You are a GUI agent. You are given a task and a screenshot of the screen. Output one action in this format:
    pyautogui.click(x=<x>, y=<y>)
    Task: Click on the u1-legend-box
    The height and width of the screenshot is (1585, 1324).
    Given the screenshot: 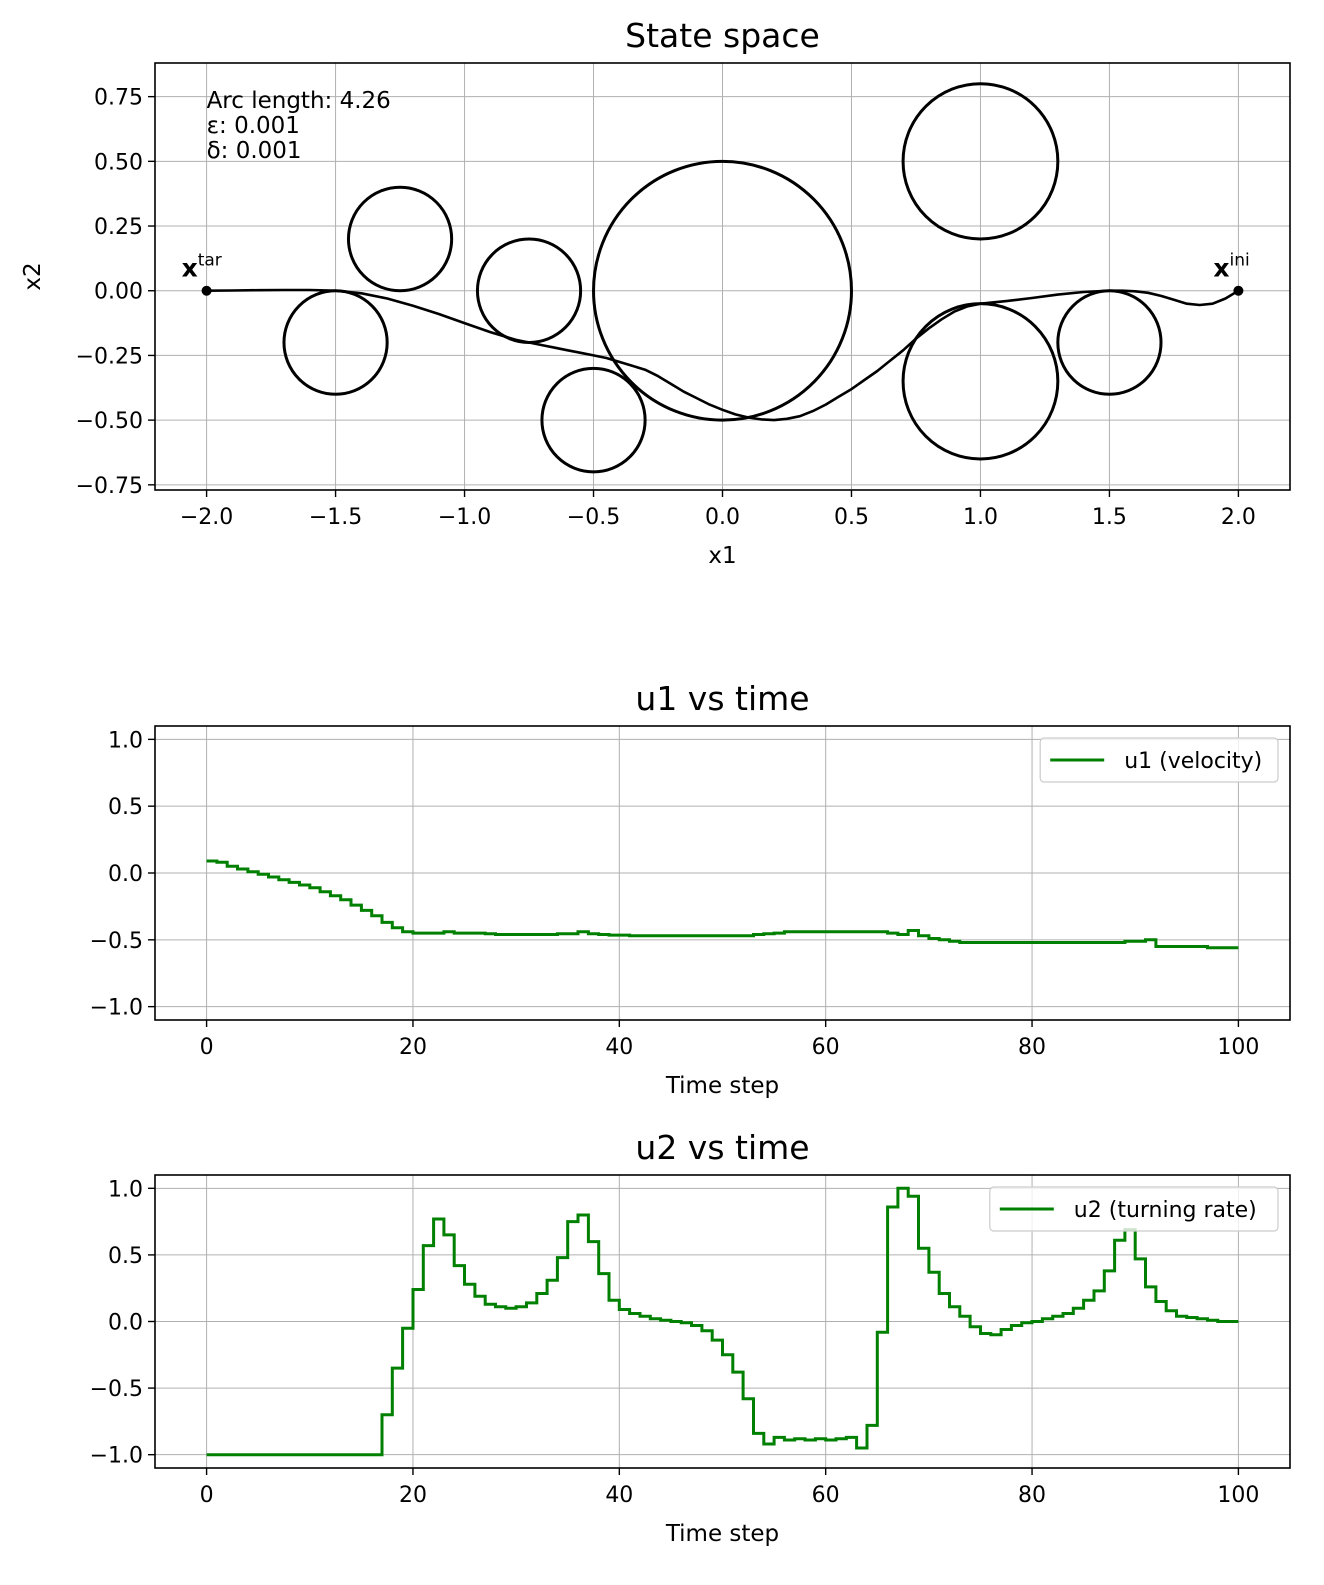 What is the action you would take?
    pyautogui.click(x=1159, y=760)
    